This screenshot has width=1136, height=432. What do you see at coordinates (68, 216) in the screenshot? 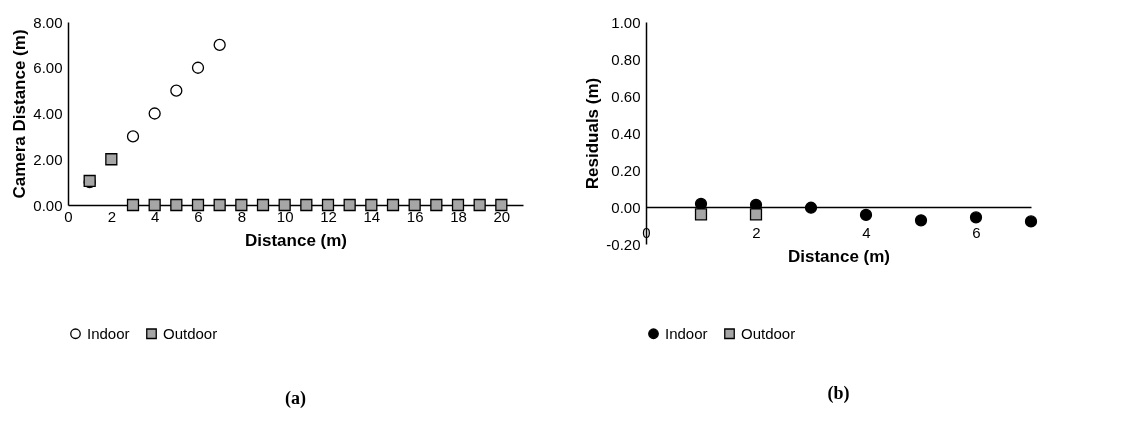
I see `x-tick-label: 0` at bounding box center [68, 216].